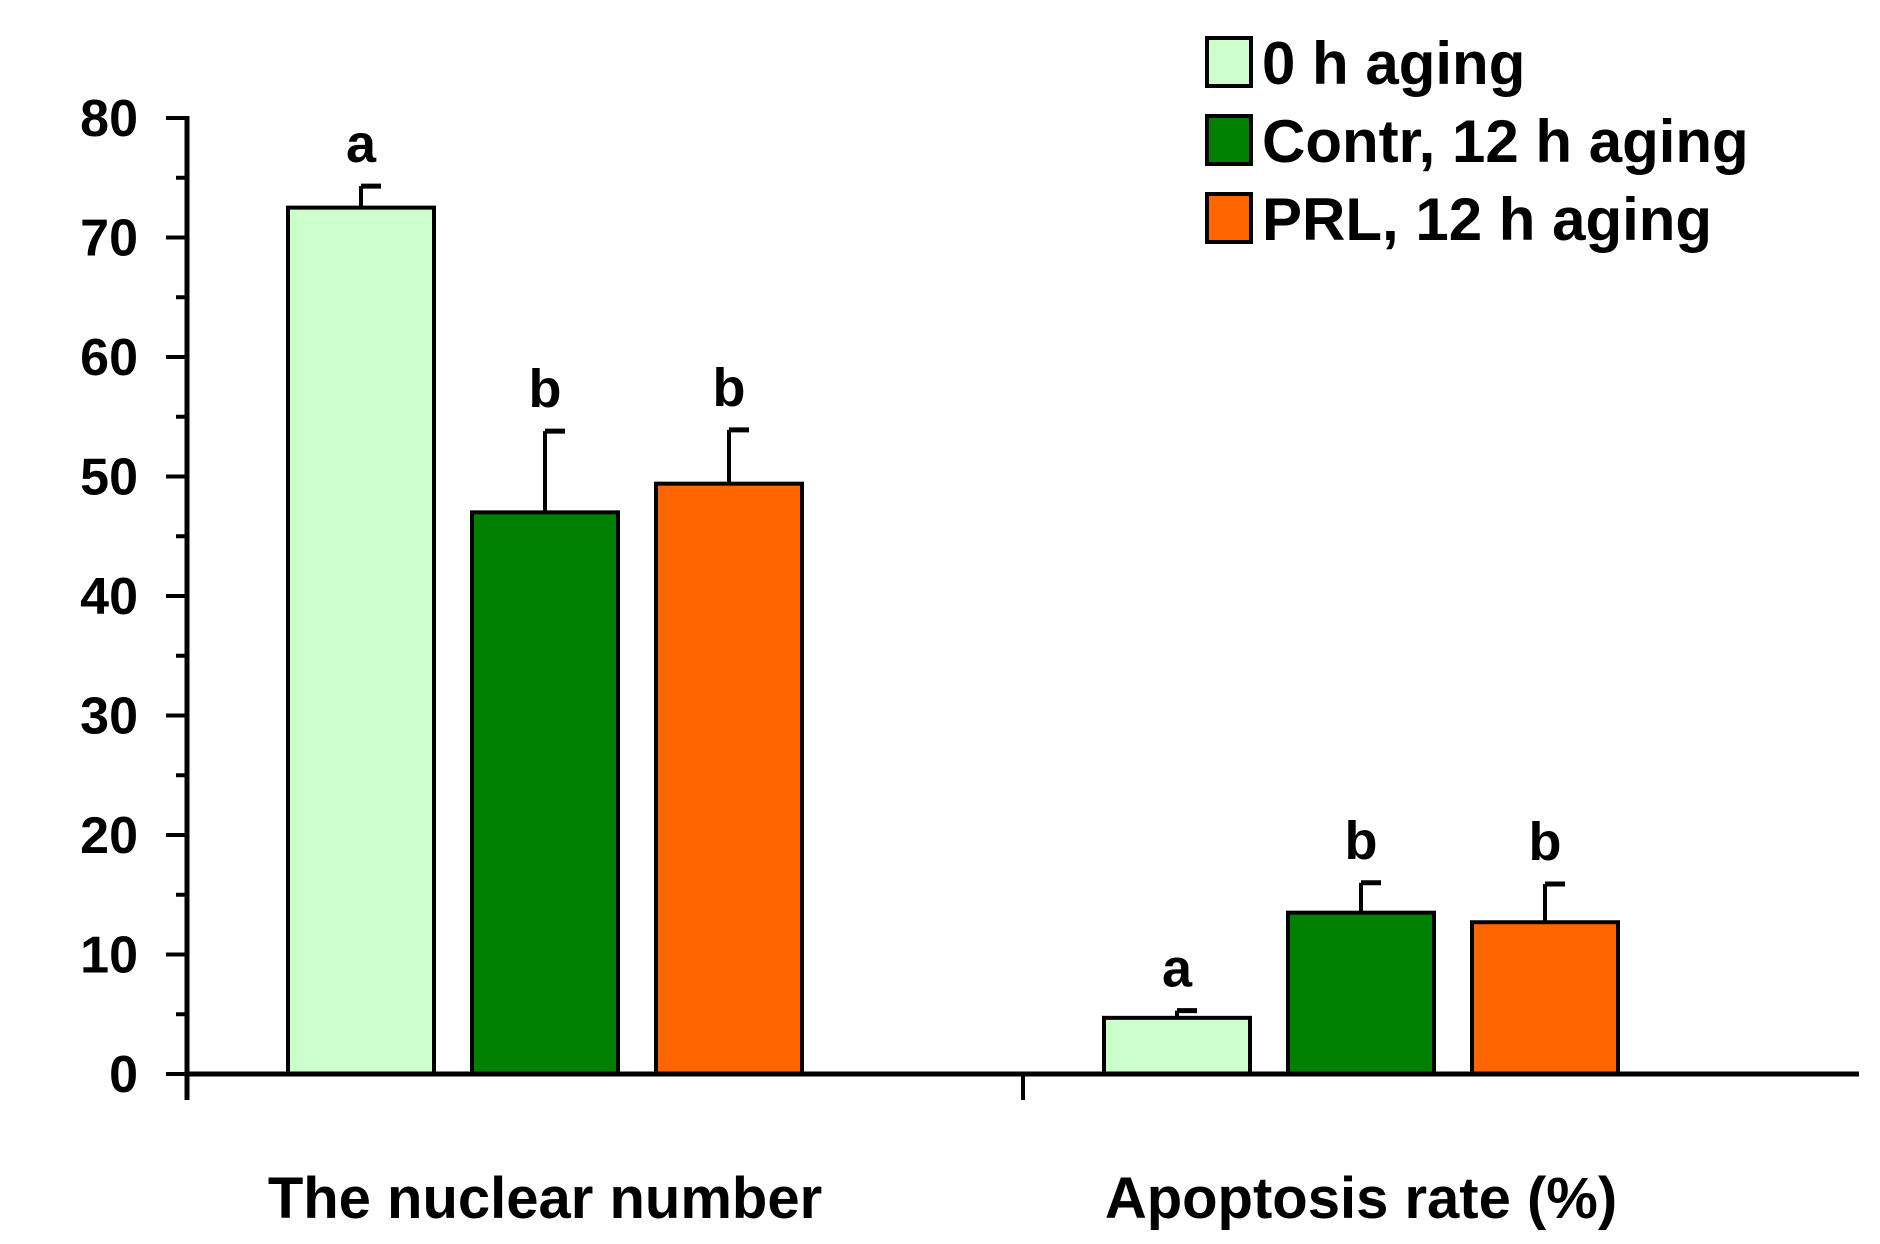 The width and height of the screenshot is (1880, 1244). Describe the element at coordinates (123, 1075) in the screenshot. I see `y-tick-label-0: 0` at that location.